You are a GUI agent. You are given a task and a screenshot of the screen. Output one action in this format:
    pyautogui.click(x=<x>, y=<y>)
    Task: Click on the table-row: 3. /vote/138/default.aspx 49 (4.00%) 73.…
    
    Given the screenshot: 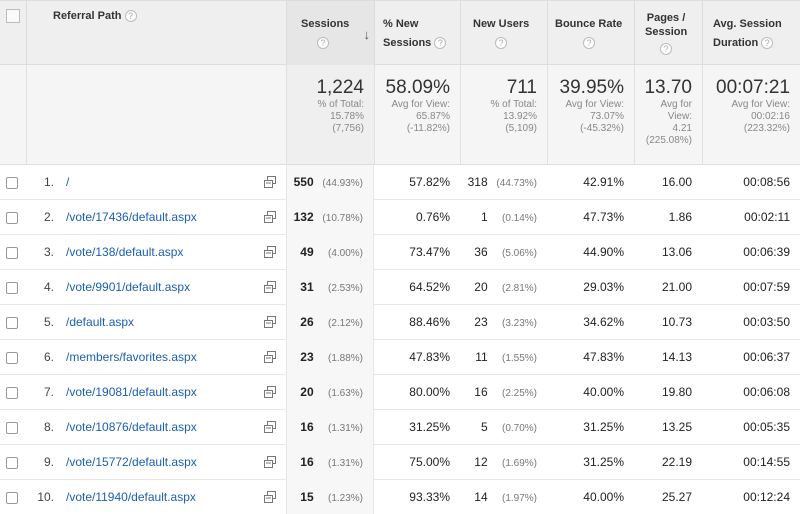 What is the action you would take?
    pyautogui.click(x=400, y=252)
    